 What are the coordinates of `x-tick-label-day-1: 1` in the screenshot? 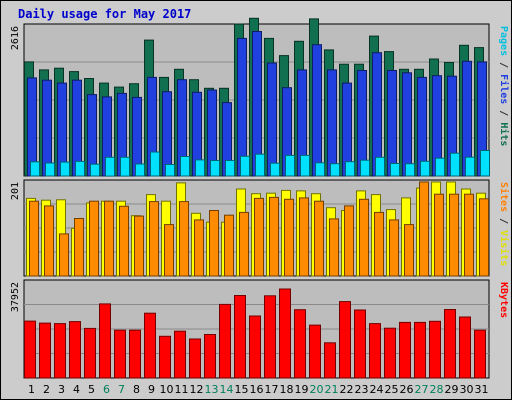 It's located at (31, 389).